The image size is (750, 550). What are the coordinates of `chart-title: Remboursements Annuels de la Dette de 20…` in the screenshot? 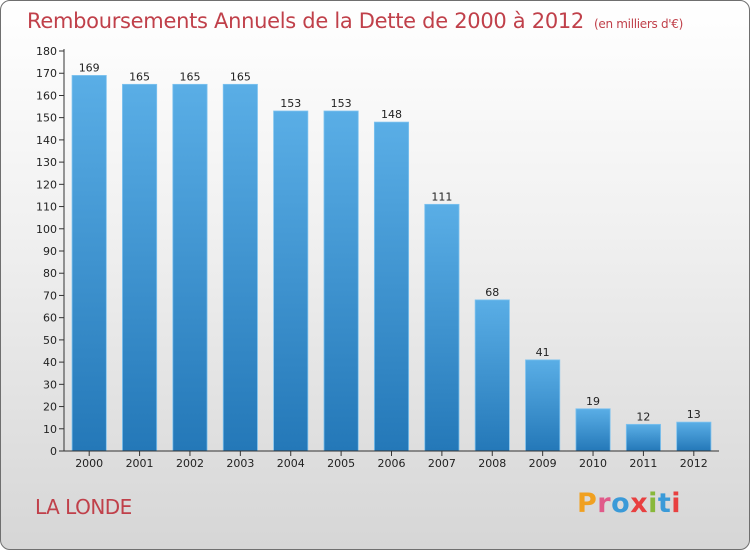 It's located at (355, 21).